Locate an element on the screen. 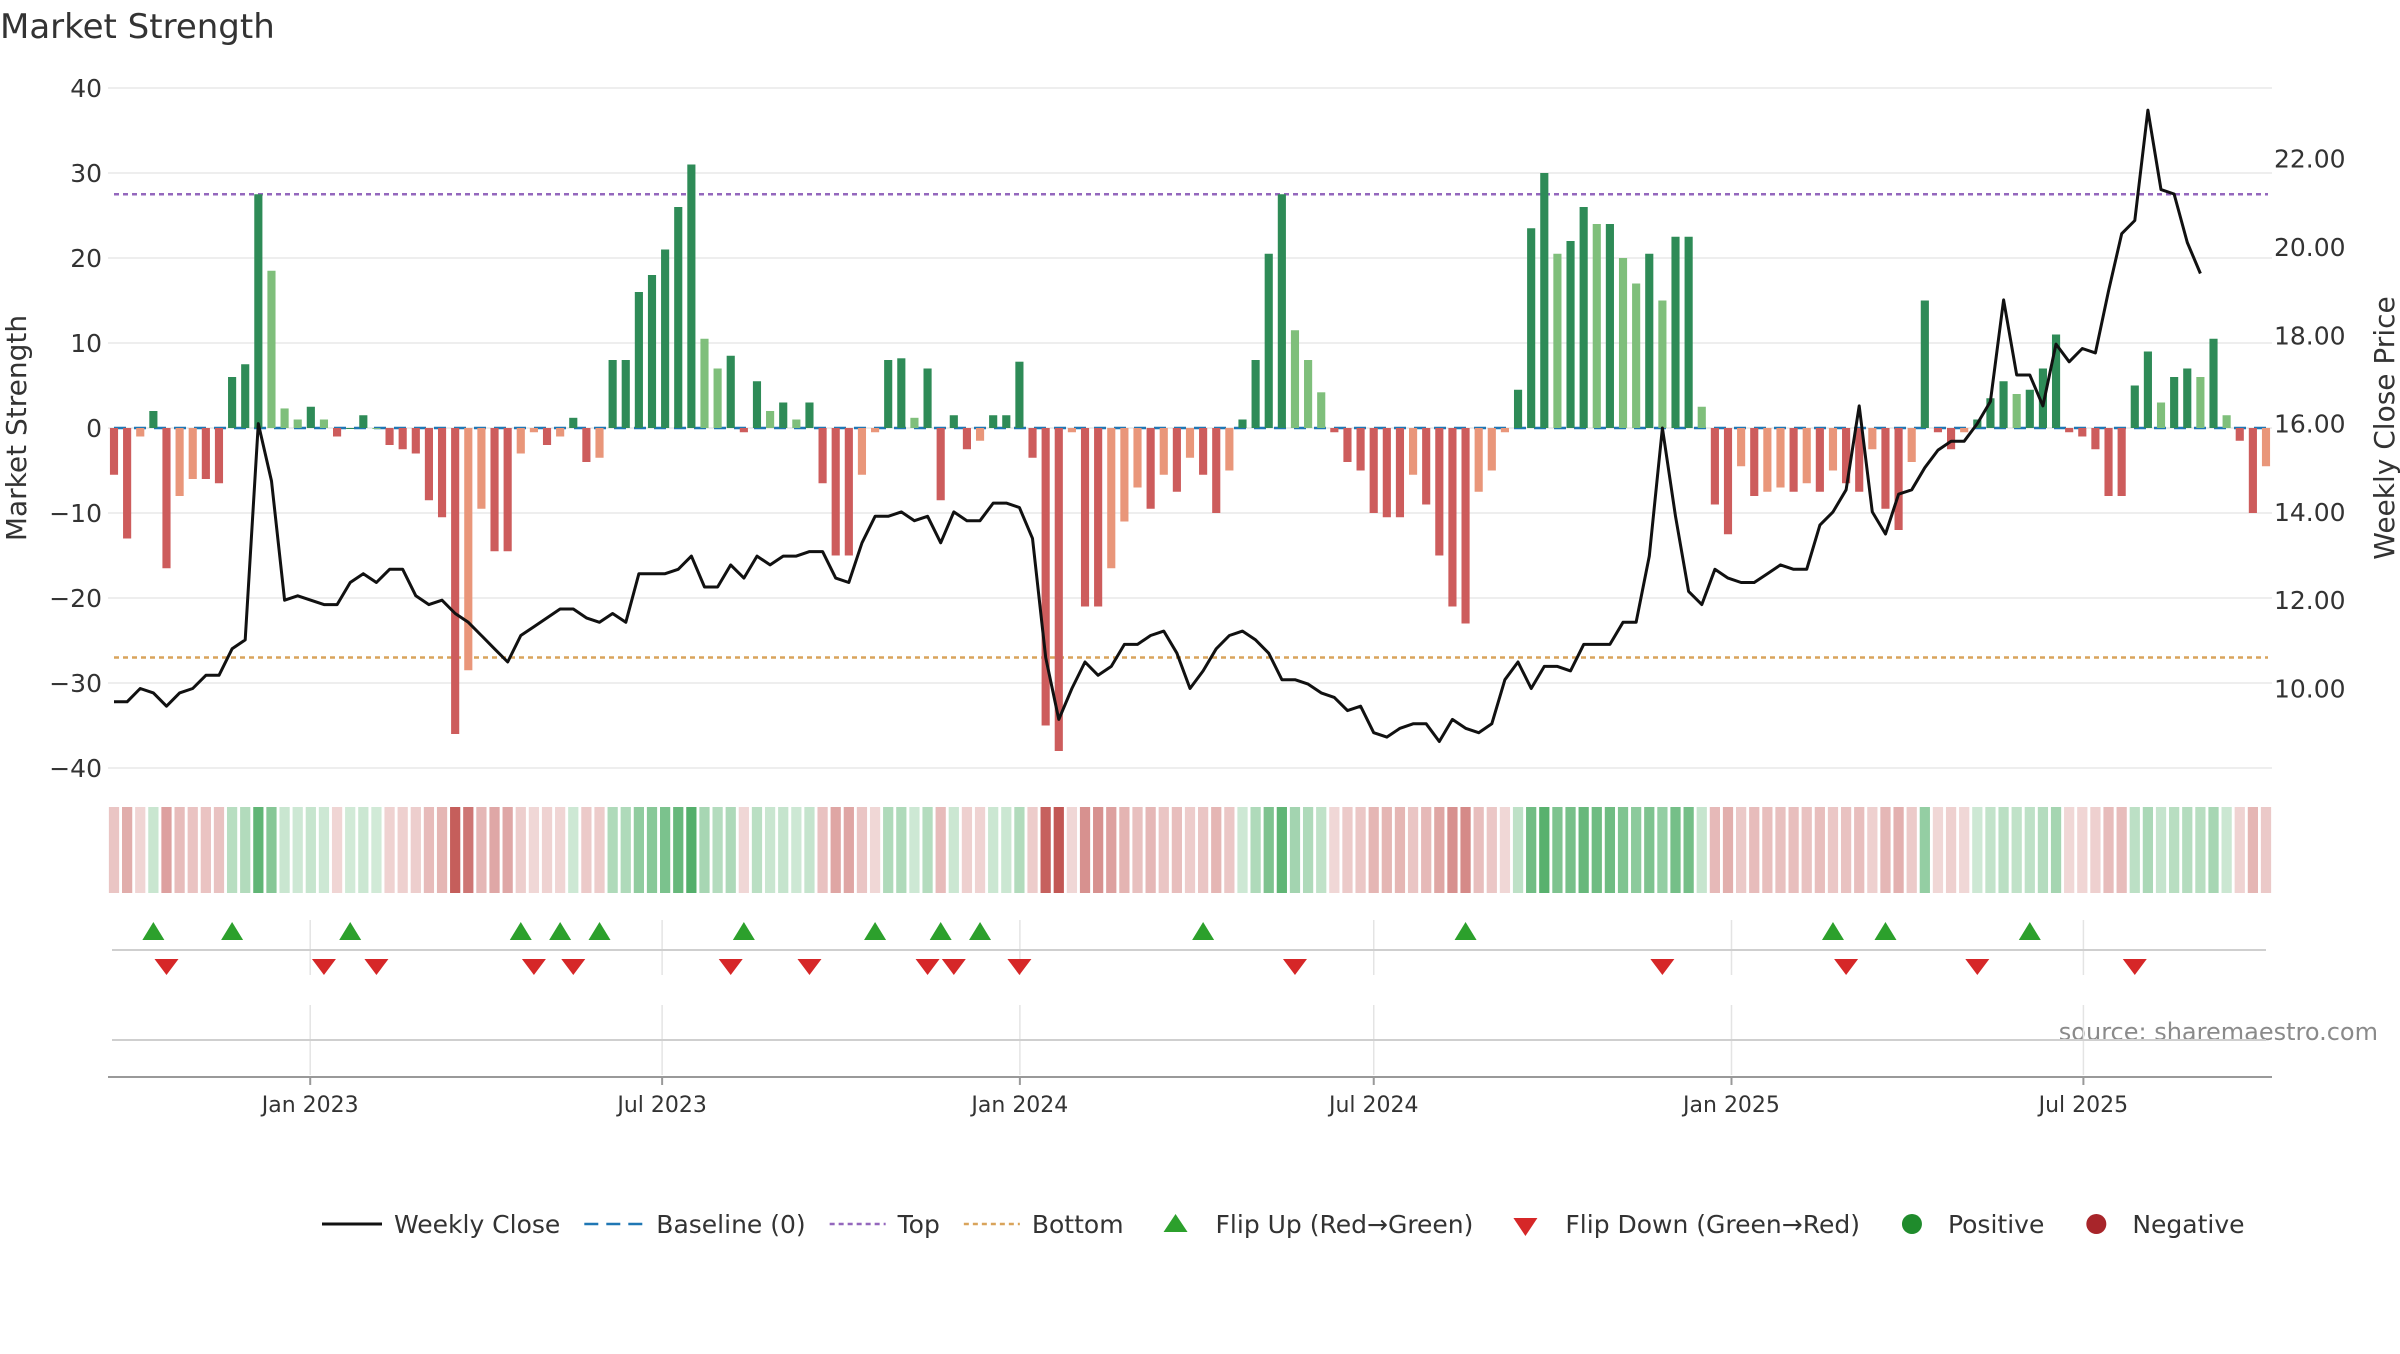 This screenshot has height=1354, width=2400. y-tick-label-left: −10 is located at coordinates (75, 513).